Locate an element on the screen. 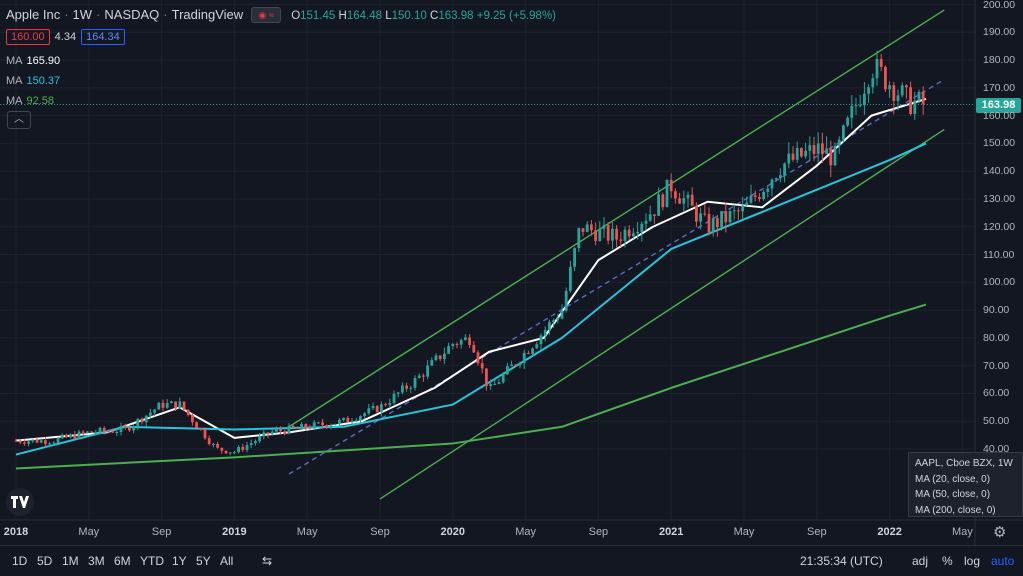  x-tick-label: 2021 is located at coordinates (671, 532).